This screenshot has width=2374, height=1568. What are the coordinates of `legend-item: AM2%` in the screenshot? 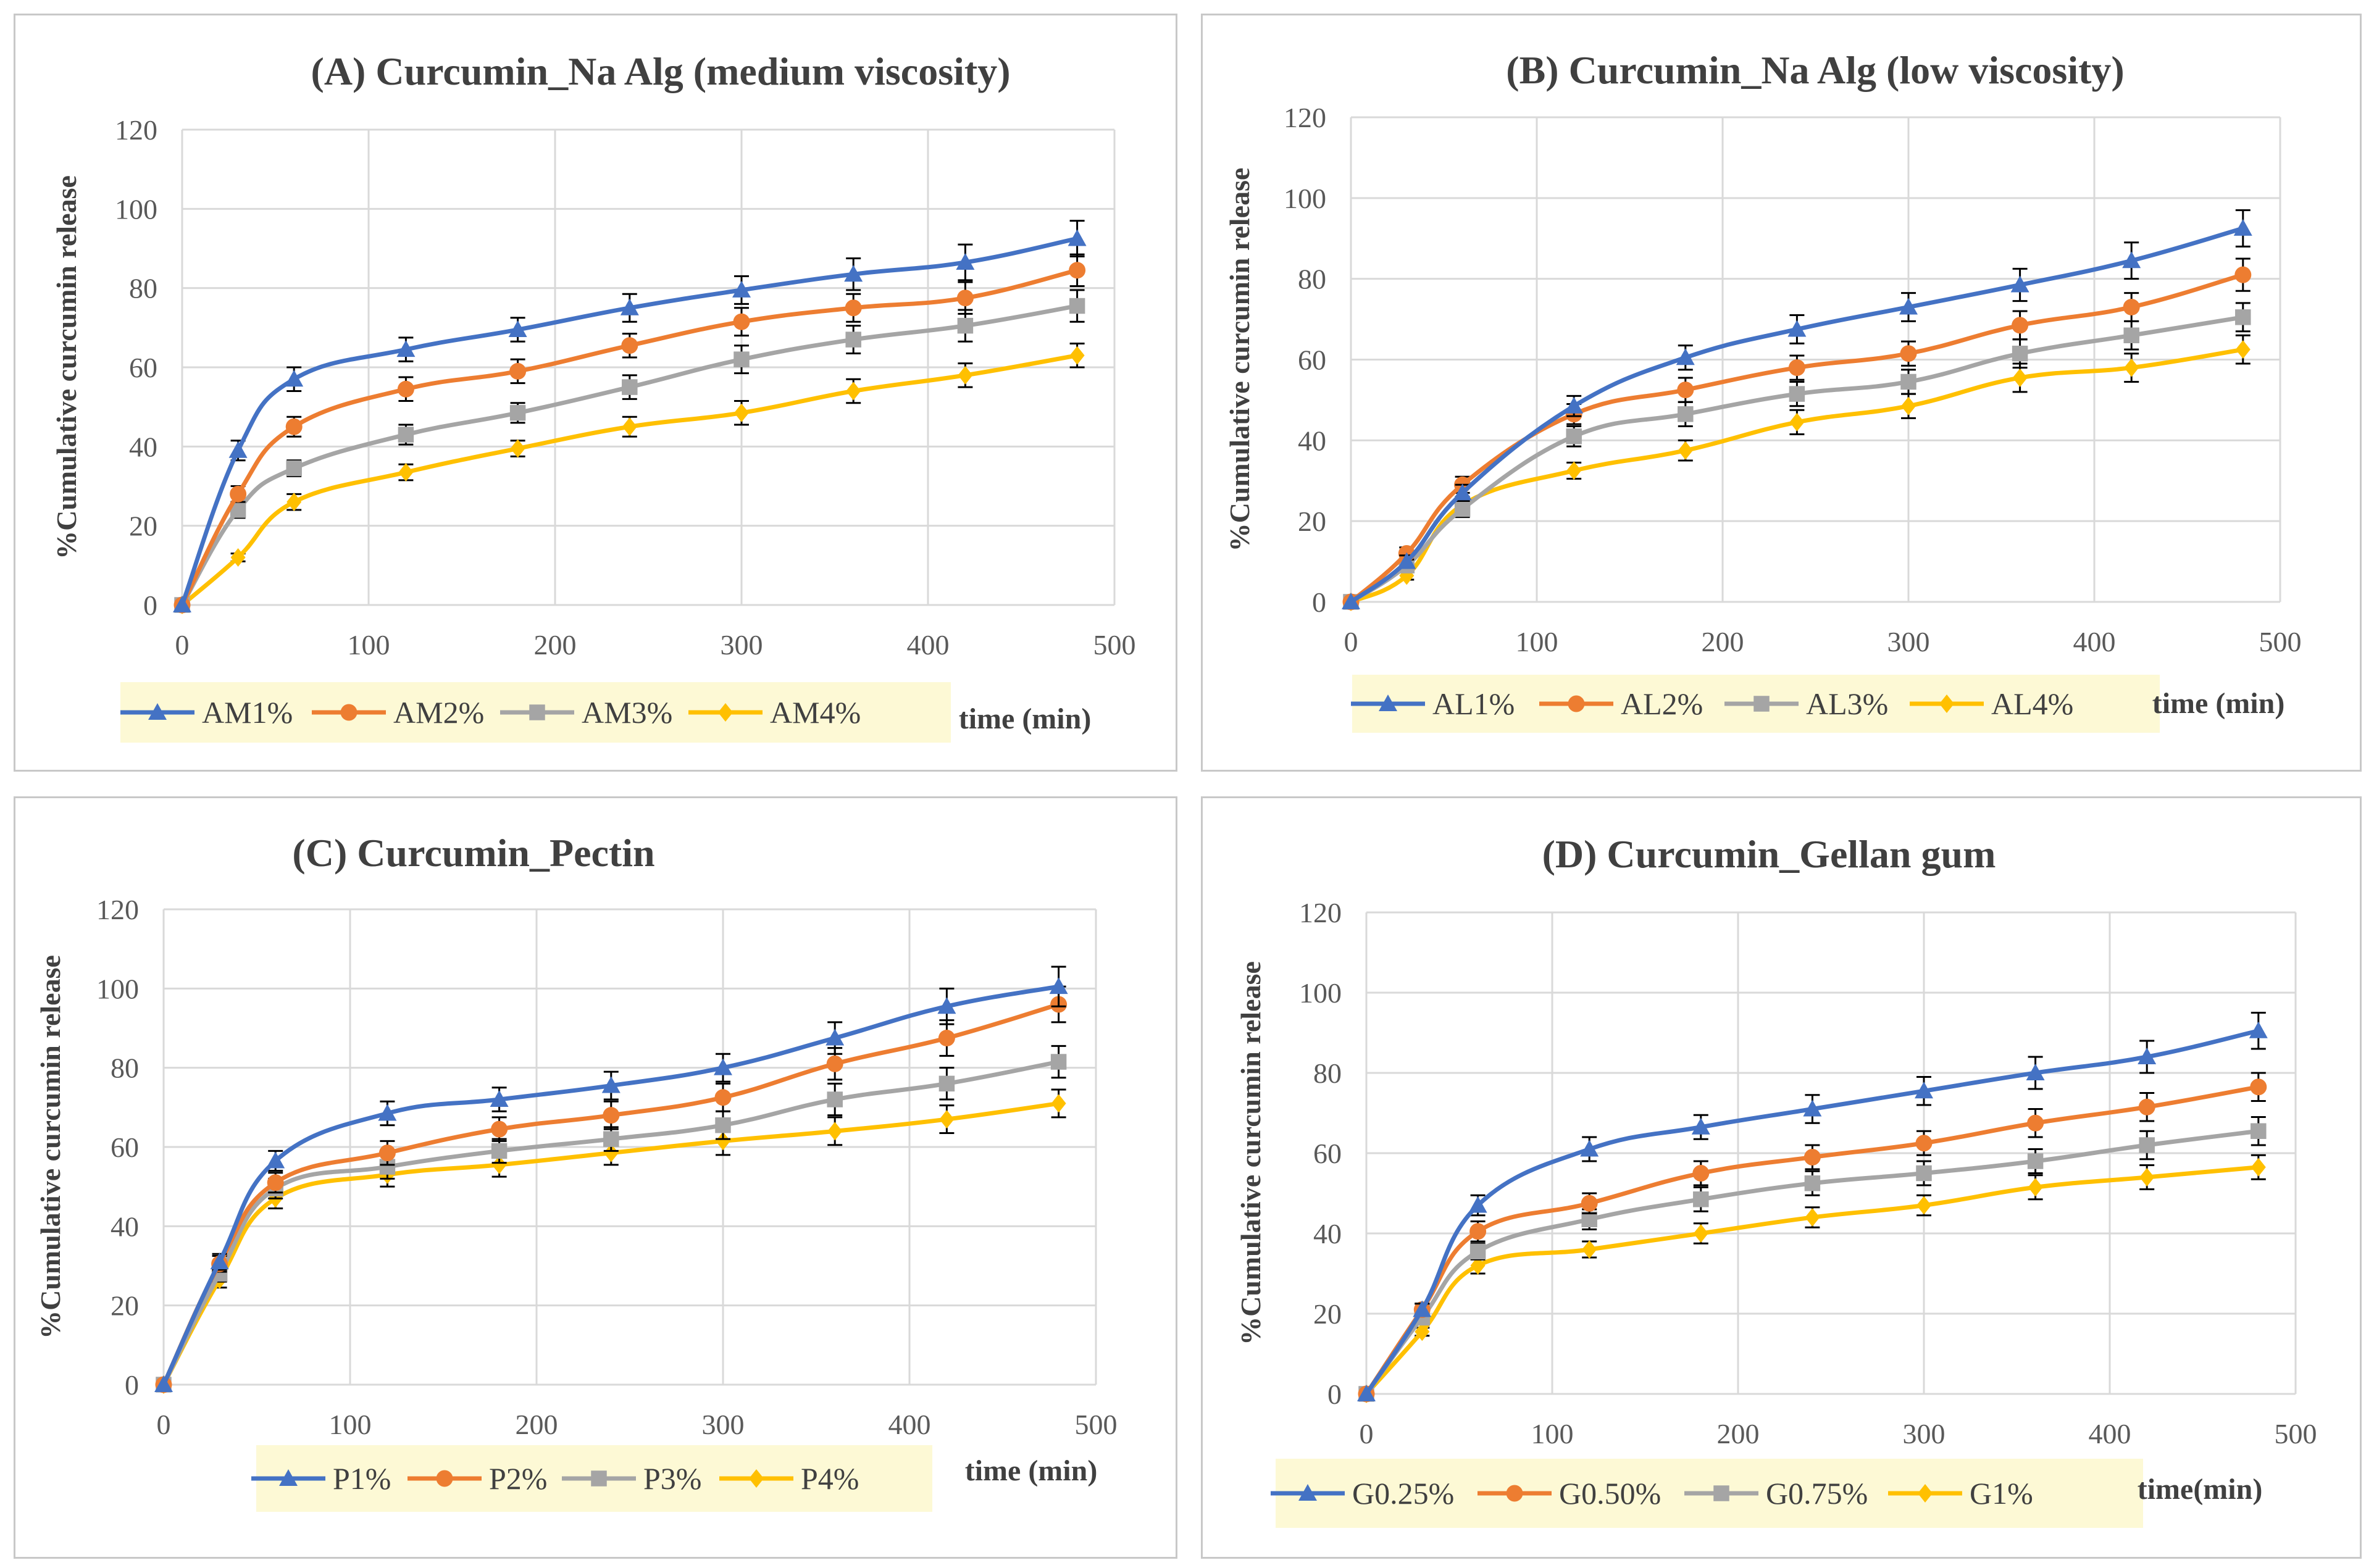 It's located at (398, 713).